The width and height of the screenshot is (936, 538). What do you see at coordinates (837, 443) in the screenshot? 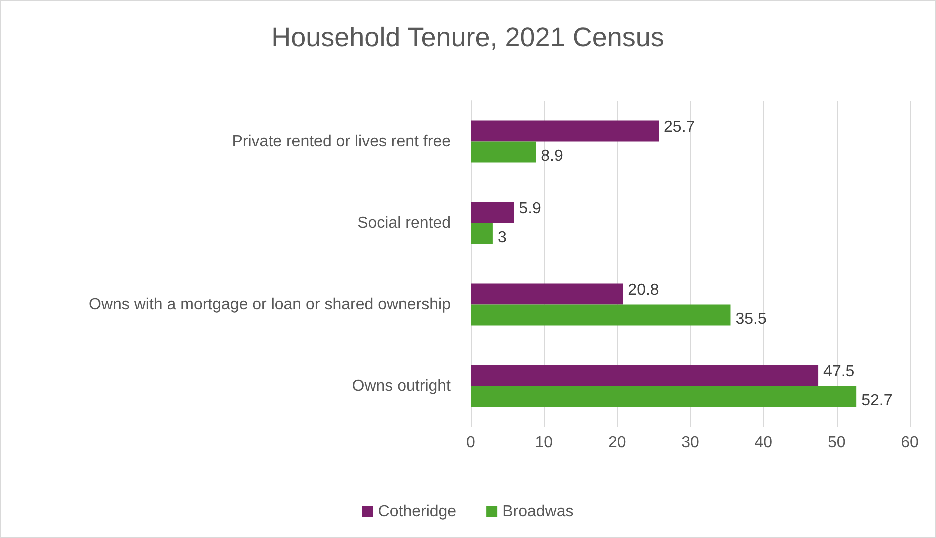
I see `x-tick-label: 50` at bounding box center [837, 443].